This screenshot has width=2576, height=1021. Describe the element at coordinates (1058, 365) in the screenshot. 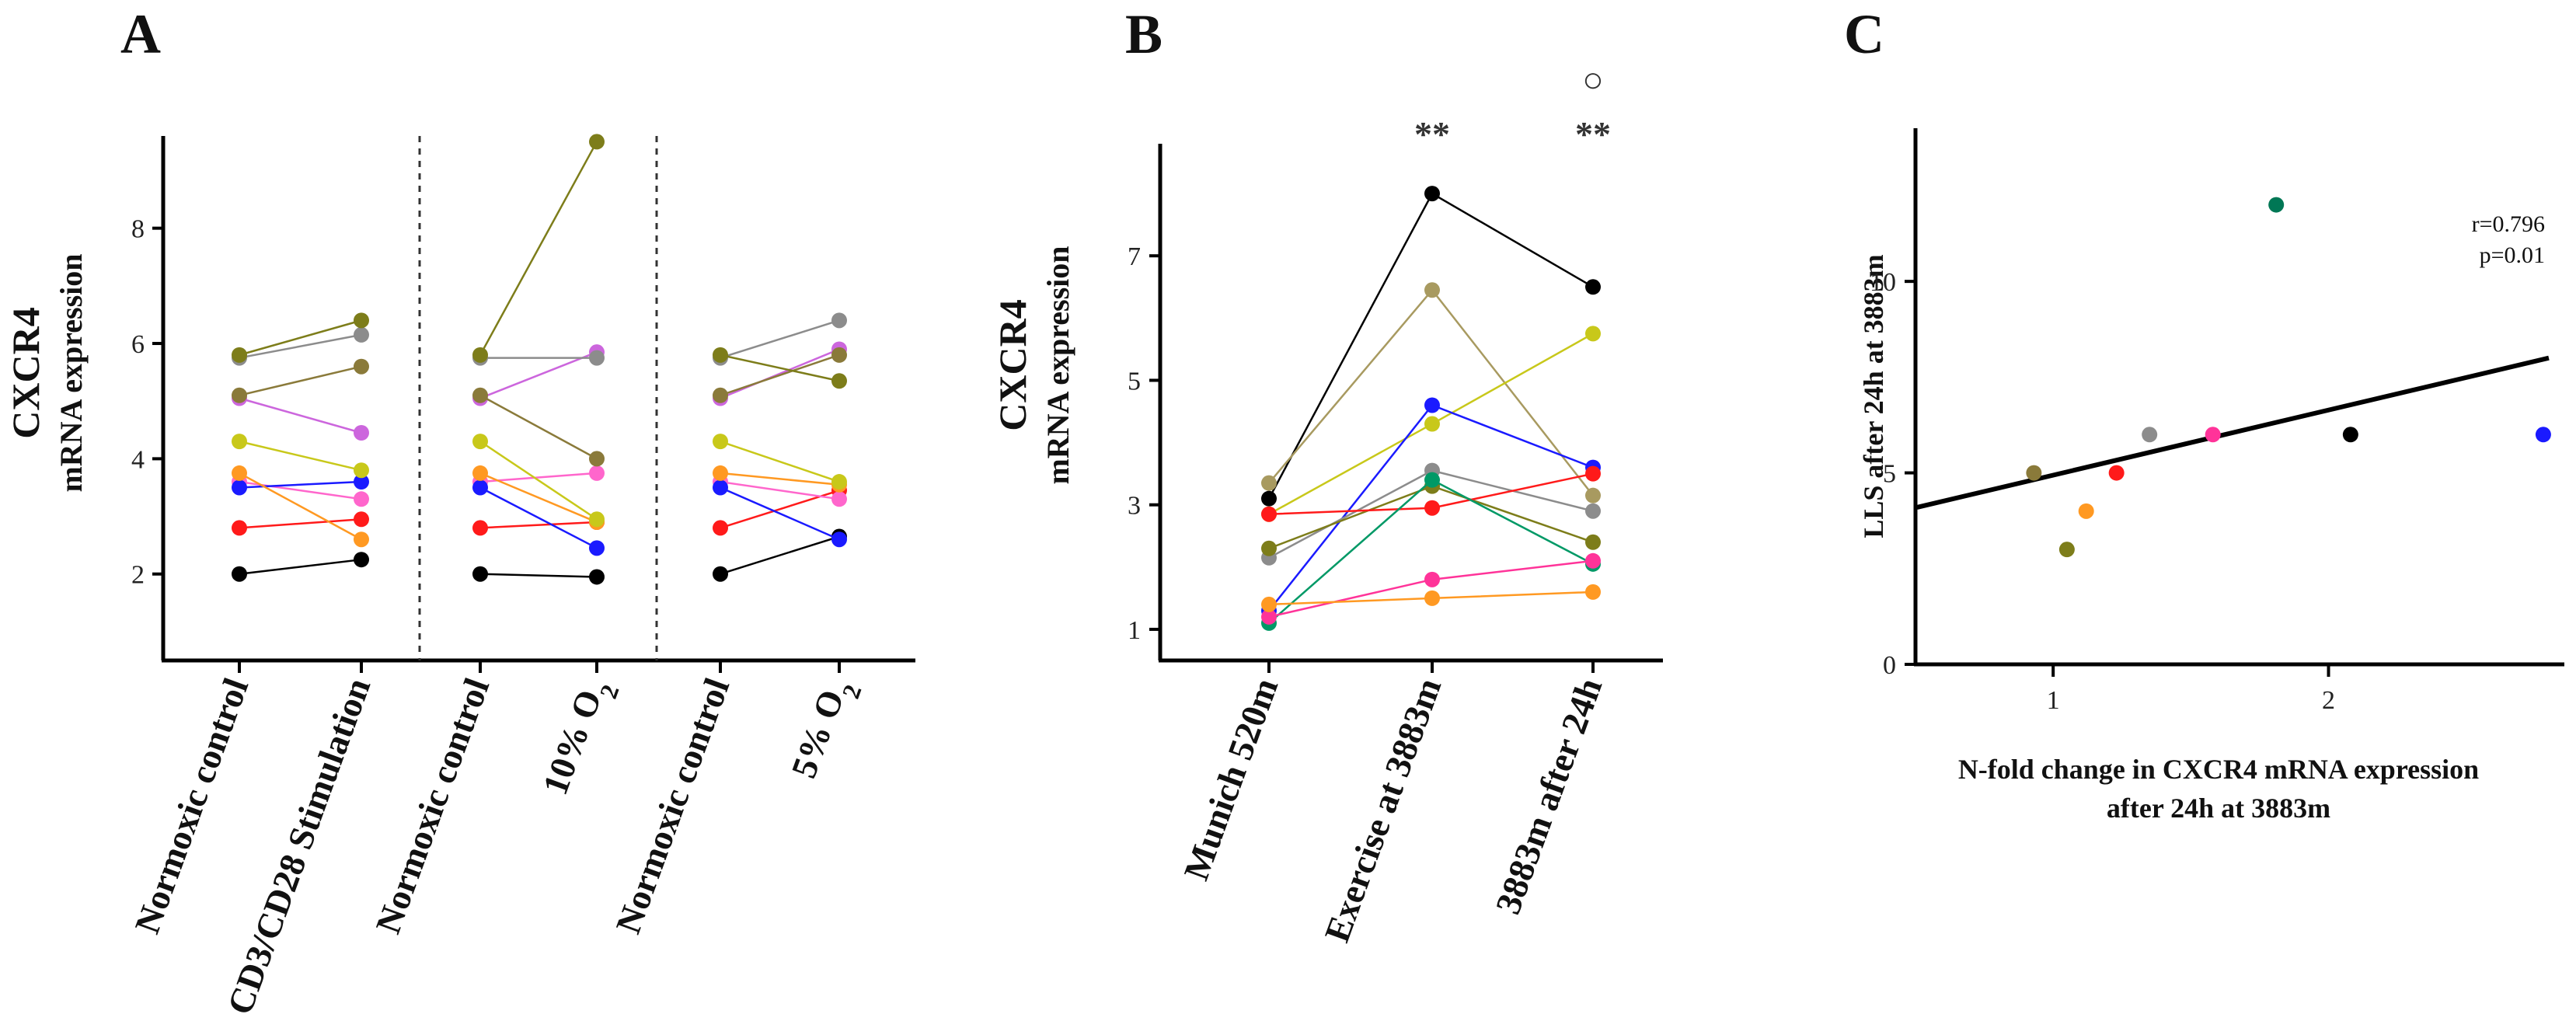

I see `panel-B-ylabel-line2: mRNA expression` at that location.